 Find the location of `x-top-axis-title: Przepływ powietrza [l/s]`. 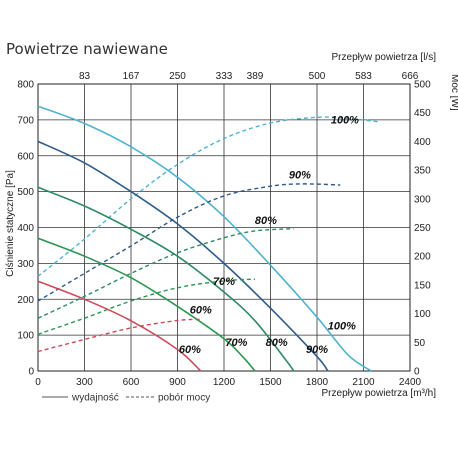

x-top-axis-title: Przepływ powietrza [l/s] is located at coordinates (384, 57).